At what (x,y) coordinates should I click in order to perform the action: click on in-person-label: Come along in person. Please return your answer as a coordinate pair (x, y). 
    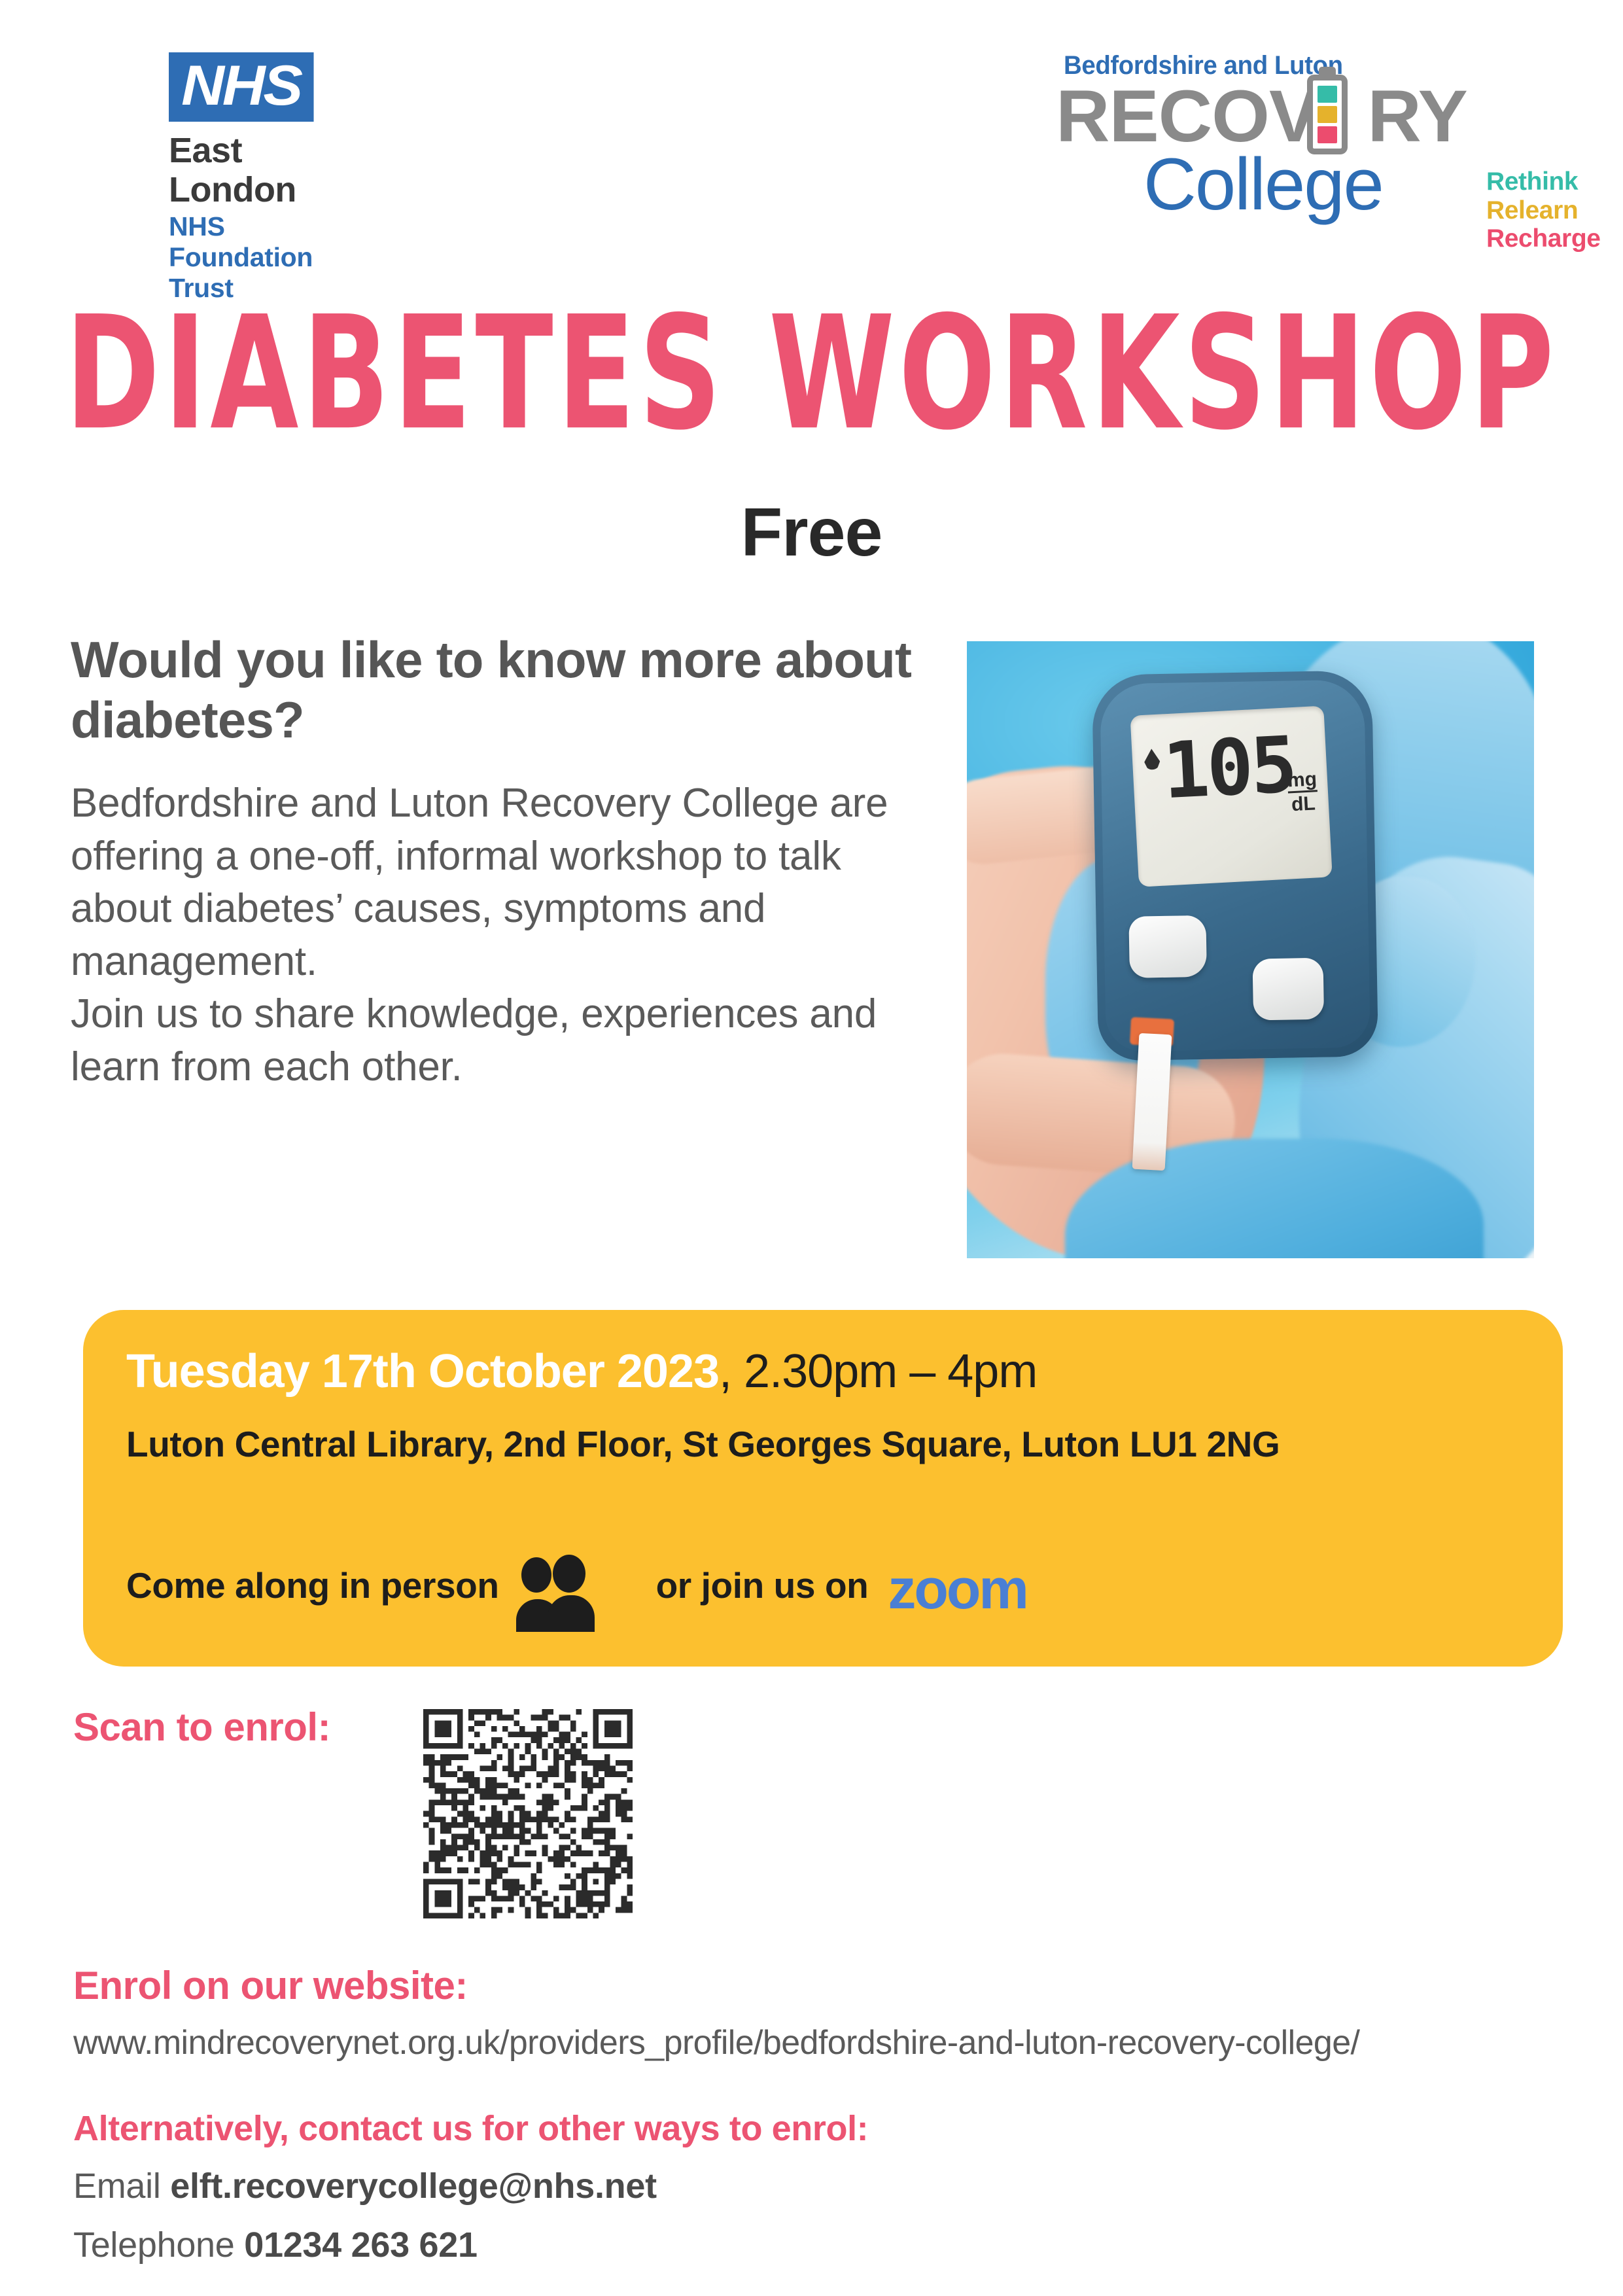
    Looking at the image, I should click on (312, 1585).